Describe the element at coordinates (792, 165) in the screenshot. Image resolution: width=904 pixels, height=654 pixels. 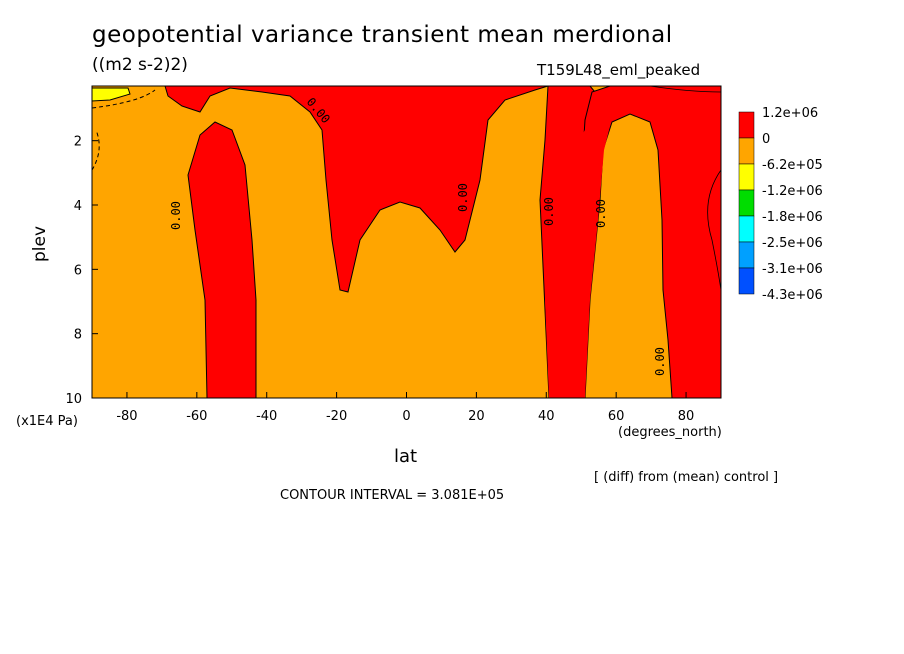
I see `colorbar-label: -6.2e+05` at that location.